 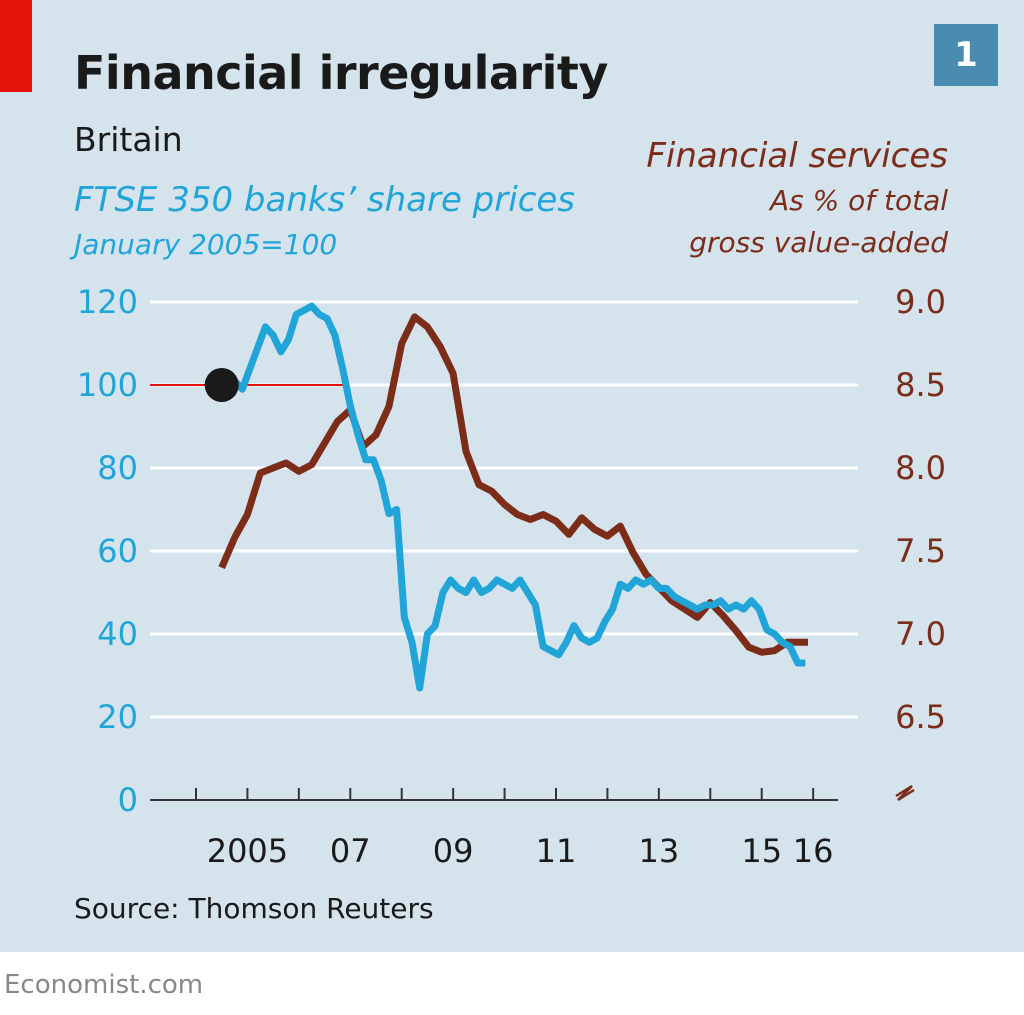 What do you see at coordinates (206, 244) in the screenshot?
I see `left-series-unit: January 2005=100` at bounding box center [206, 244].